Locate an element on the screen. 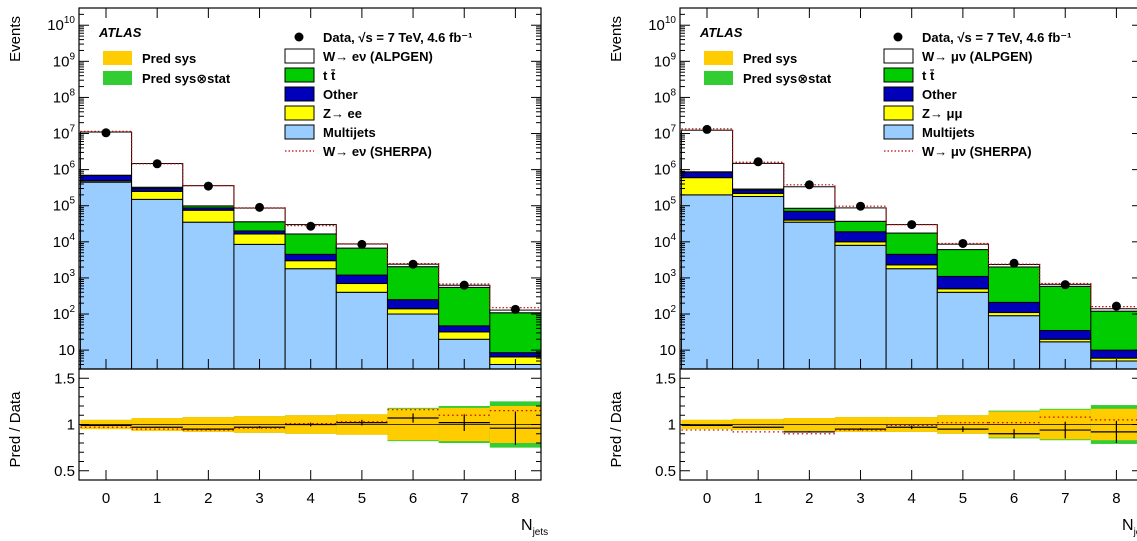 The width and height of the screenshot is (1137, 541). y-tick-label-top: 10⁴ is located at coordinates (665, 241).